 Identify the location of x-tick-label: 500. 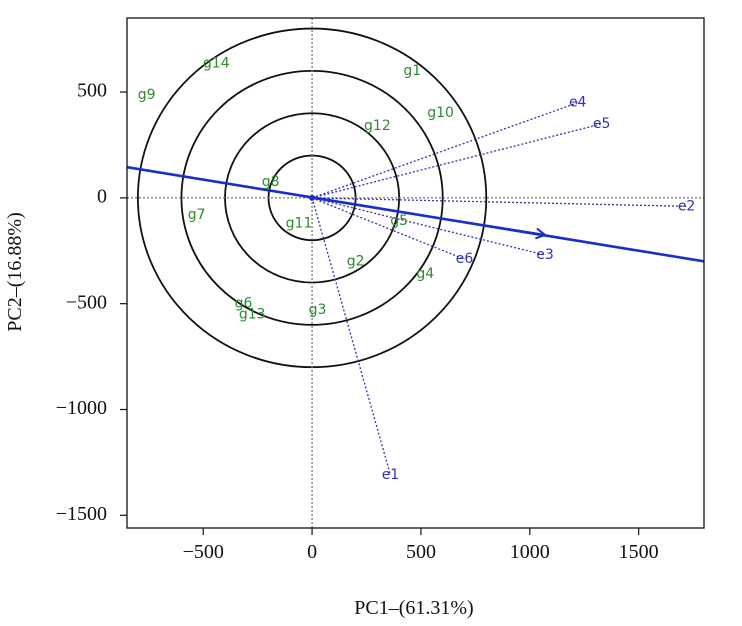
(421, 552).